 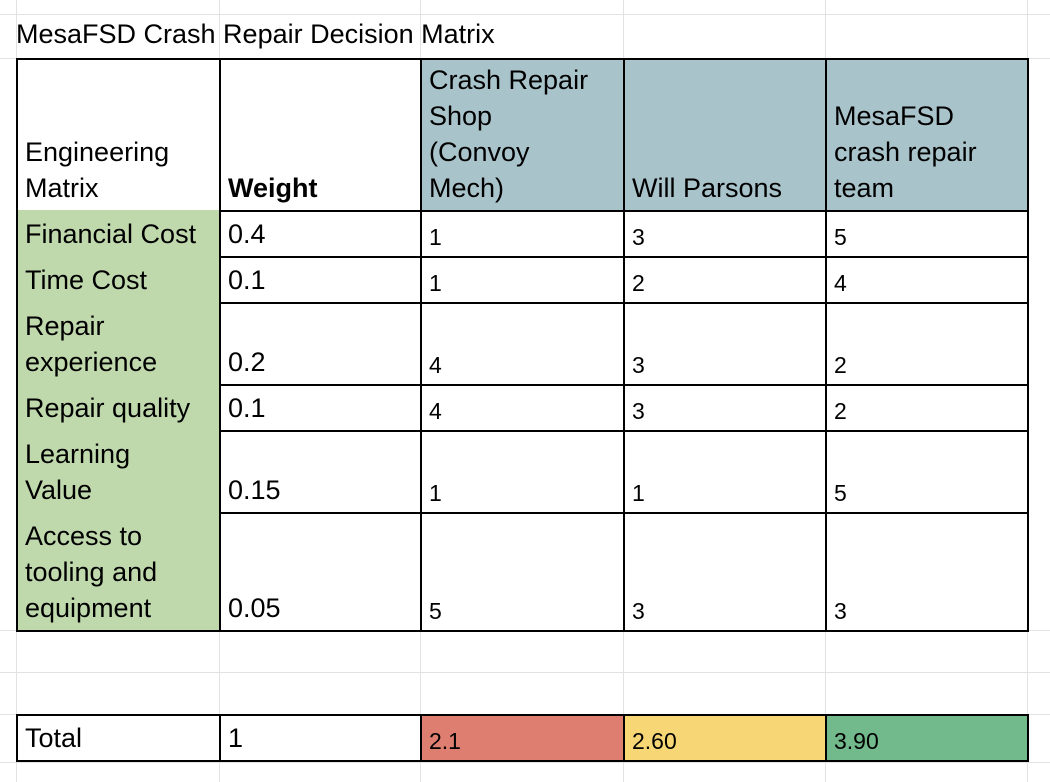 What do you see at coordinates (320, 135) in the screenshot?
I see `header-weight: Weight` at bounding box center [320, 135].